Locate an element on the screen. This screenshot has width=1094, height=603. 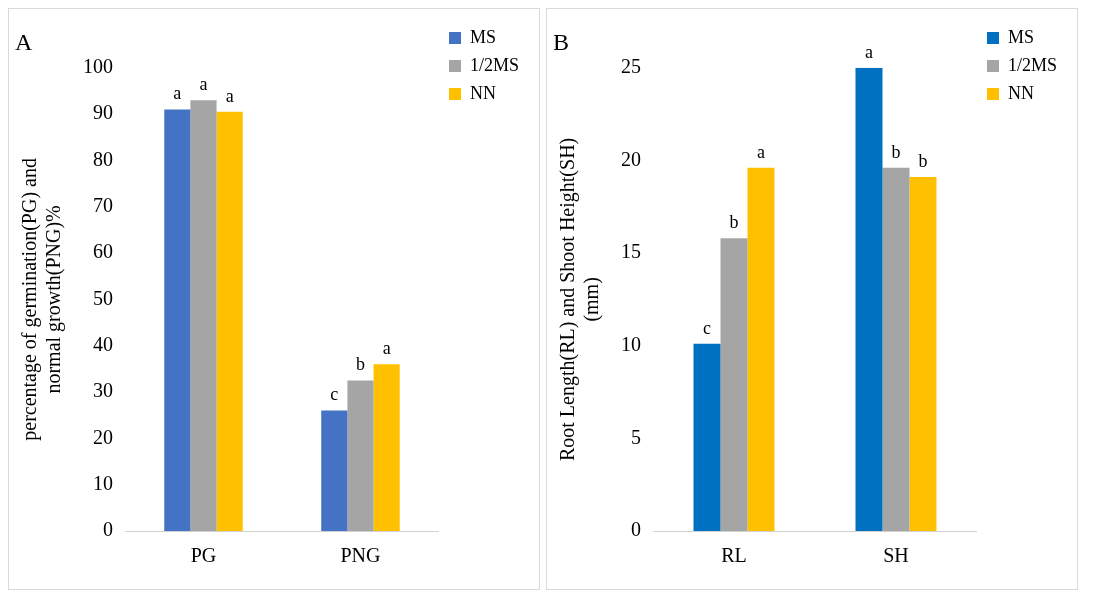
chart-title: A is located at coordinates (24, 41).